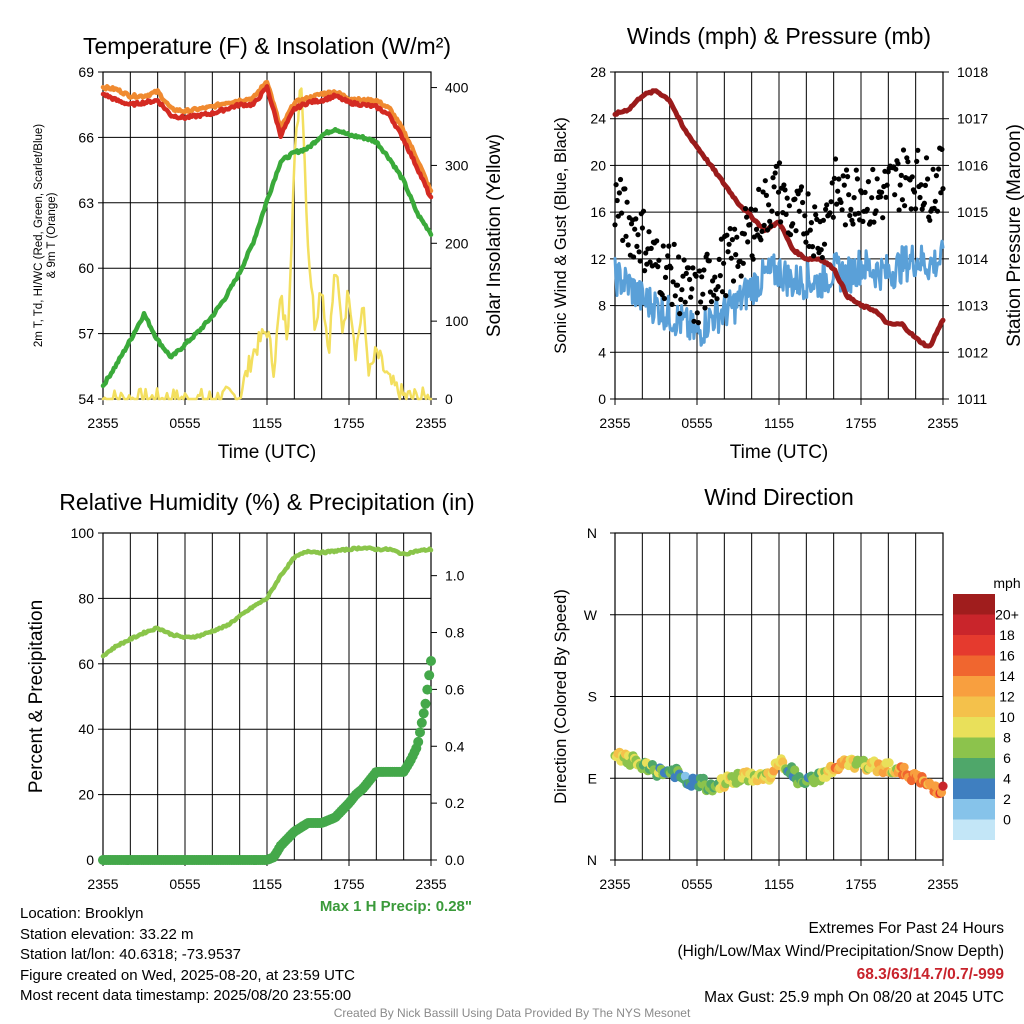  Describe the element at coordinates (494, 235) in the screenshot. I see `y2-axis-label: Solar Insolation (Yellow)` at that location.